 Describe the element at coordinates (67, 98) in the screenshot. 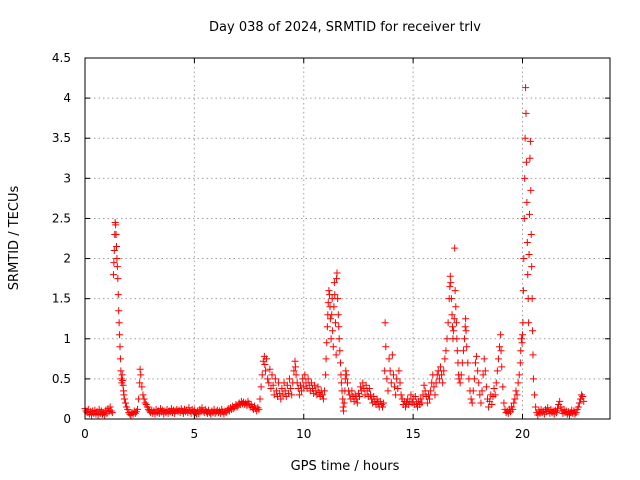

I see `y-tick-label: 4` at that location.